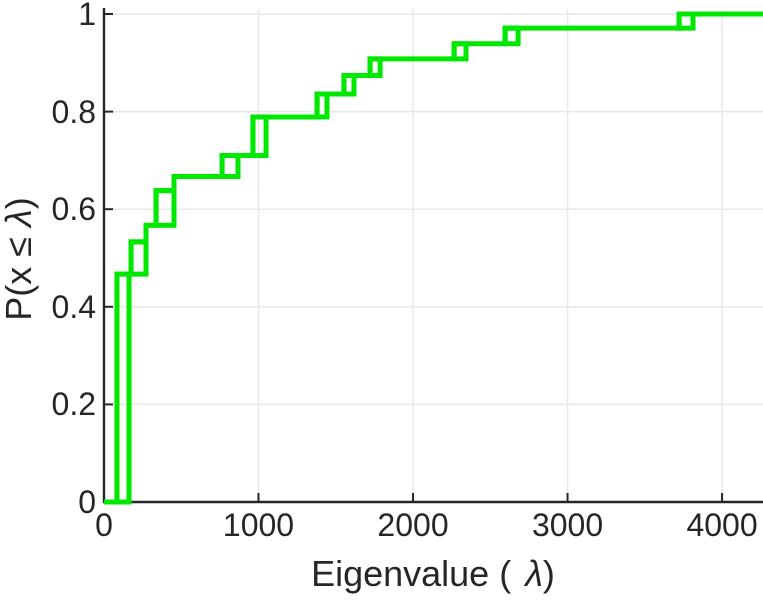  I want to click on y-tick-label: 1, so click(87, 16).